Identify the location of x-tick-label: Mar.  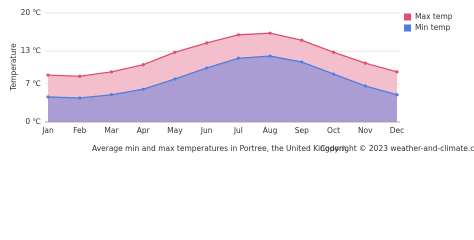
(111, 130).